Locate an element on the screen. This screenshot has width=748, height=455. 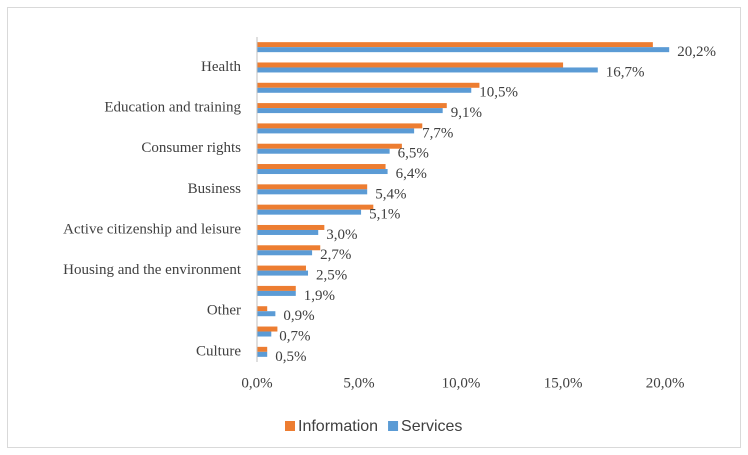
y-tick-label: Health is located at coordinates (221, 67).